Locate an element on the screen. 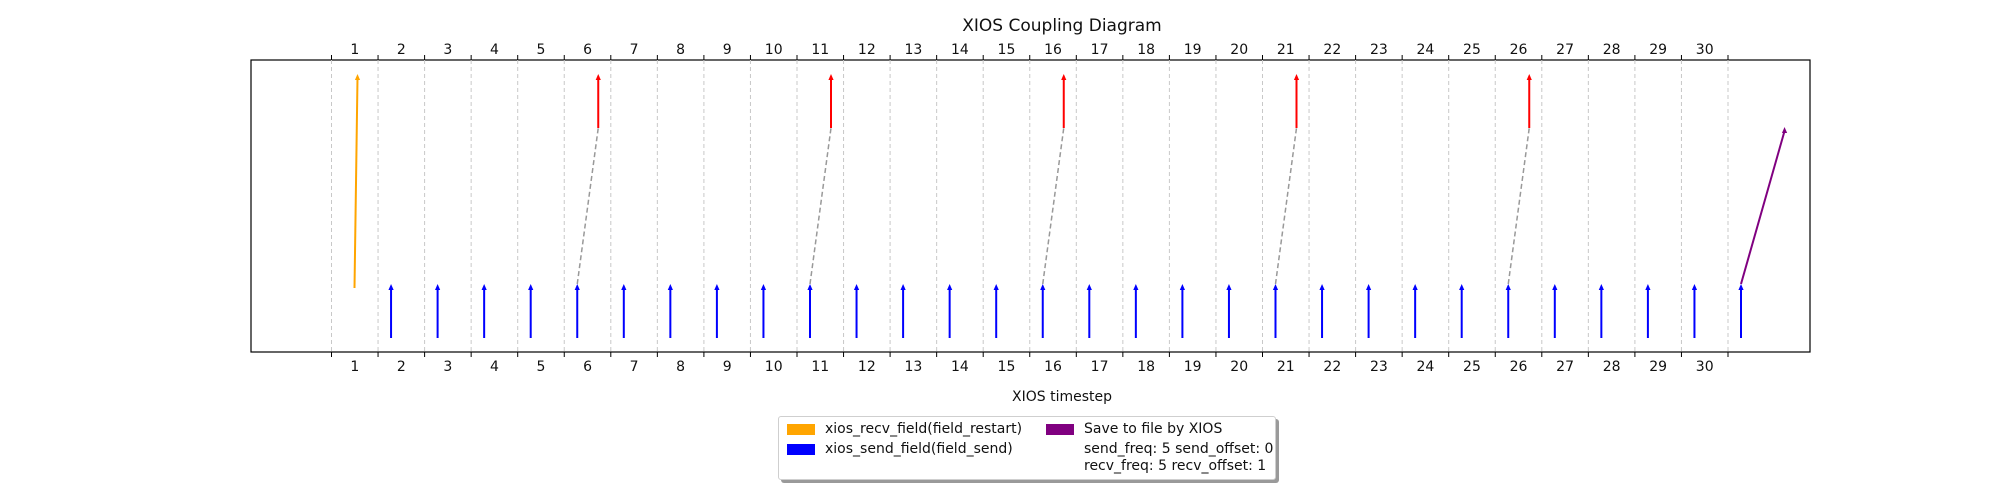 This screenshot has width=2000, height=500. x-tick-label-top: 3 is located at coordinates (447, 50).